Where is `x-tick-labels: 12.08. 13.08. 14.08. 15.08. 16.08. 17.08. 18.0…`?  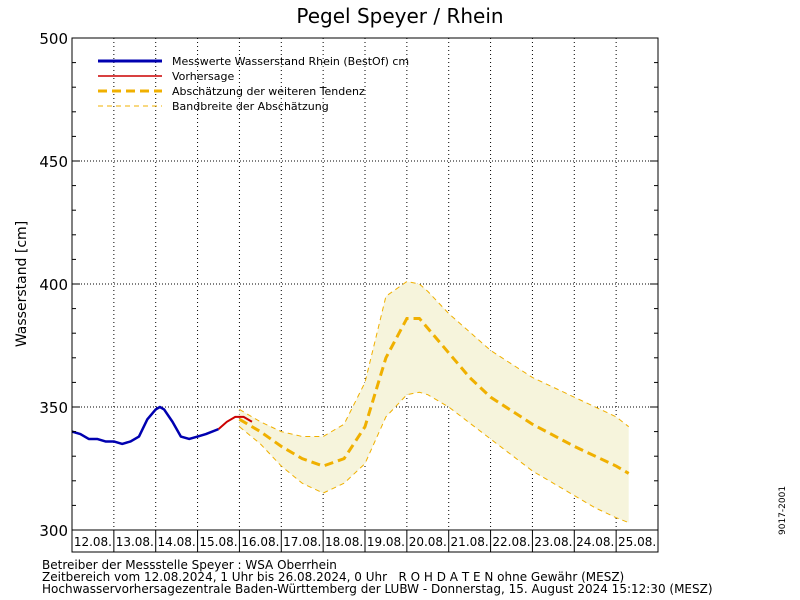
x-tick-labels: 12.08. 13.08. 14.08. 15.08. 16.08. 17.08. 18.0… is located at coordinates (365, 542).